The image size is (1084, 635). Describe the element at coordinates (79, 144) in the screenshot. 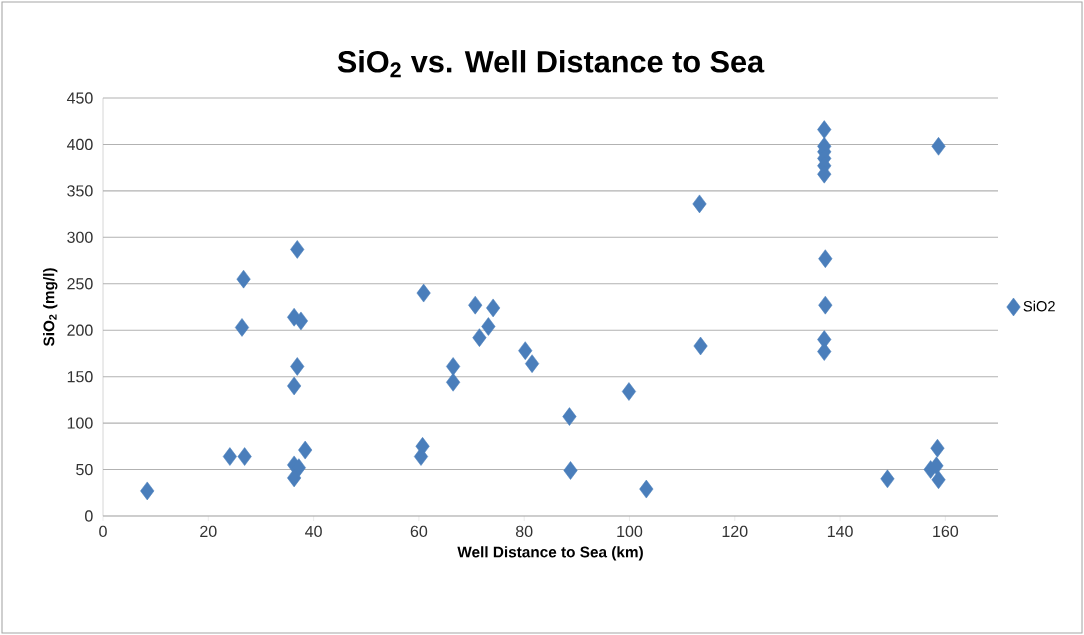

I see `y-tick-label: 400` at that location.